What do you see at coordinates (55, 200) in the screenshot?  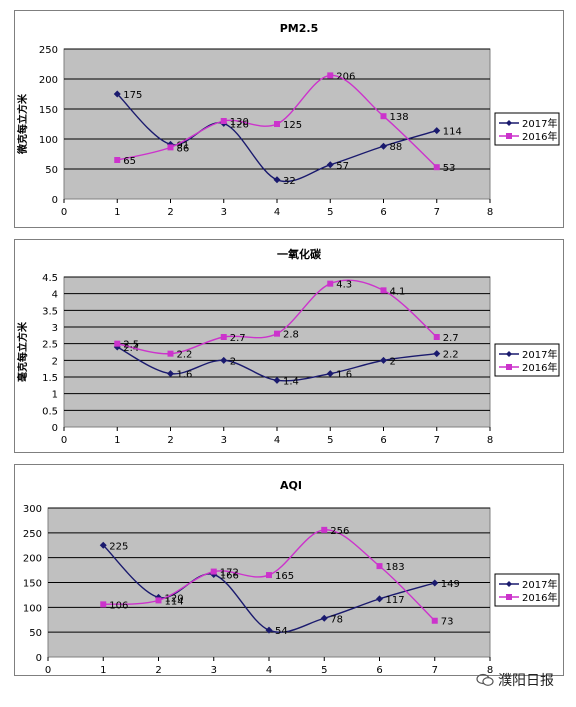 I see `y-tick-label: 0` at bounding box center [55, 200].